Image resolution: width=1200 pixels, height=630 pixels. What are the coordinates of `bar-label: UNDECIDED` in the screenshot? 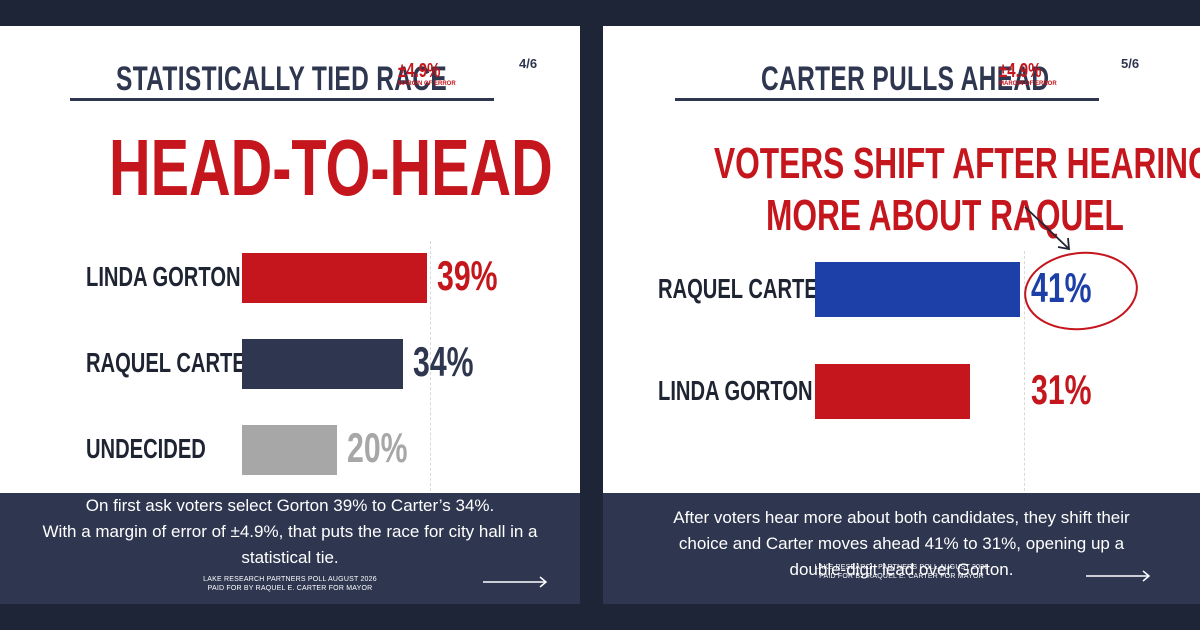 It's located at (146, 448).